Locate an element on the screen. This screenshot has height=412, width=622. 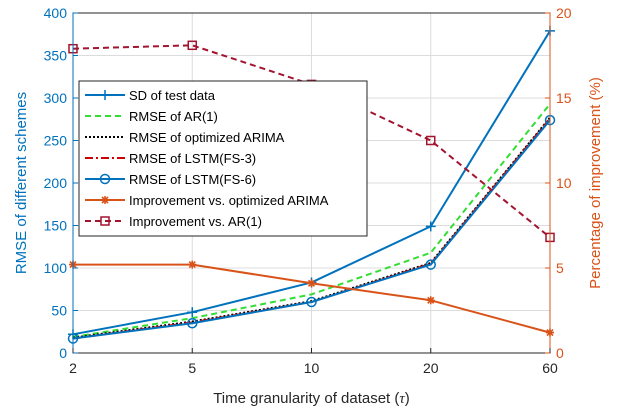
y-tick-label: 300 is located at coordinates (56, 98).